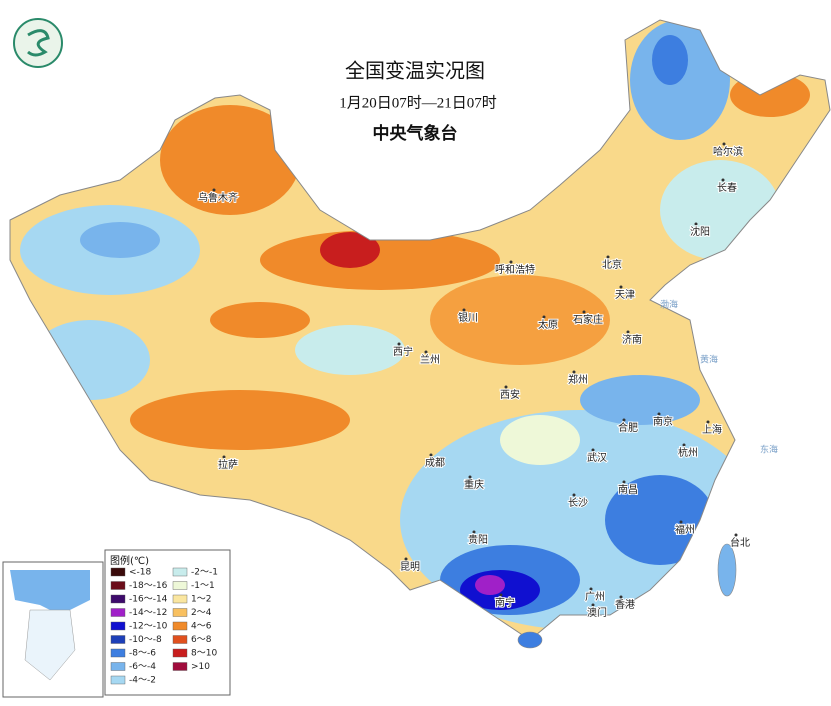  What do you see at coordinates (474, 484) in the screenshot?
I see `city-label: 重庆` at bounding box center [474, 484].